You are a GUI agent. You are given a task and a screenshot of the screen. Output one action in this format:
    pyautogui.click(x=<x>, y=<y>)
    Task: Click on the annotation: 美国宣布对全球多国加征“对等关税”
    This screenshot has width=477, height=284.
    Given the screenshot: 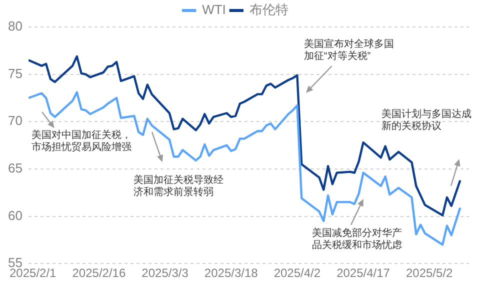 What is the action you would take?
    pyautogui.click(x=349, y=50)
    